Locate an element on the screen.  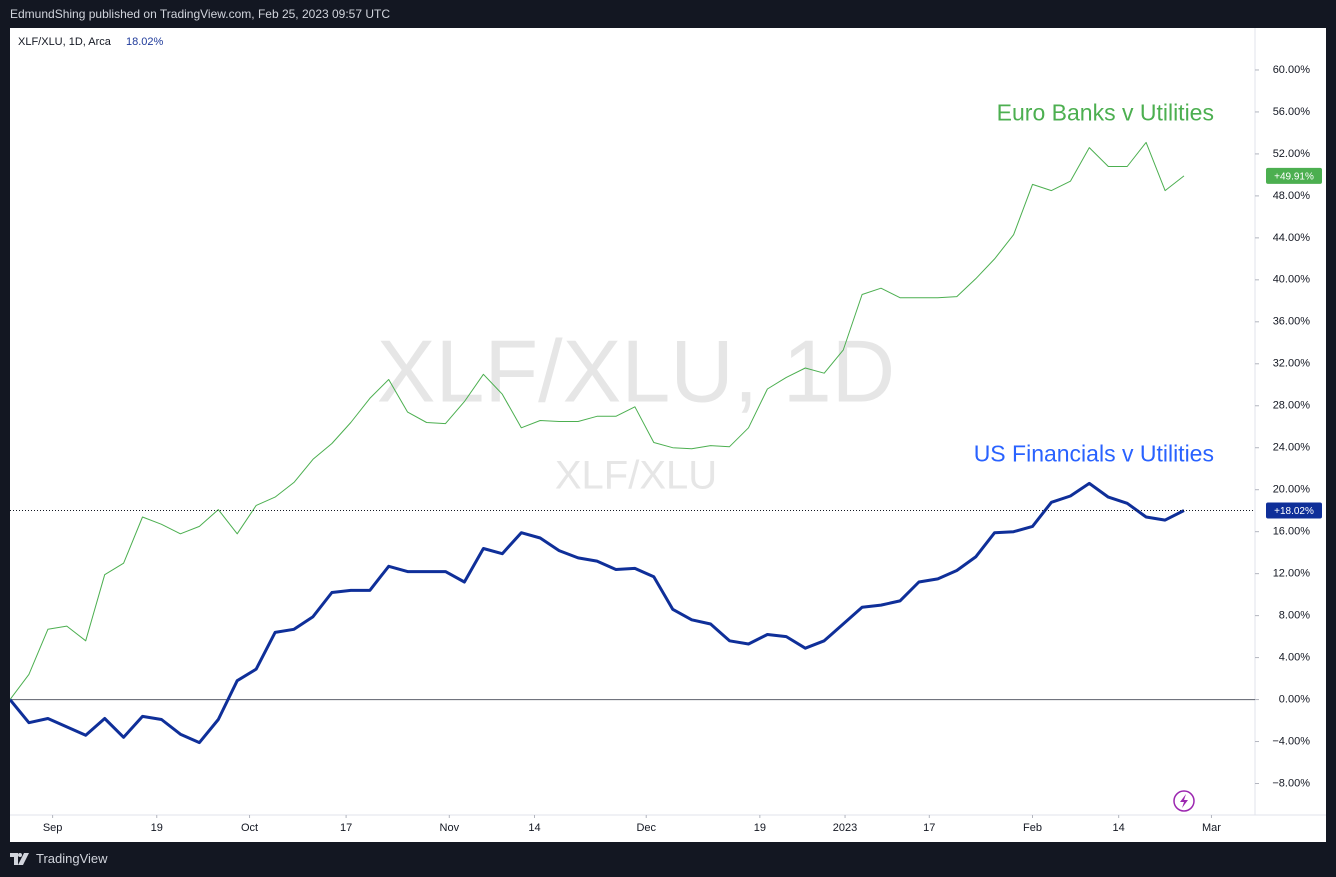
y-tick-label: 60.00% is located at coordinates (1292, 70).